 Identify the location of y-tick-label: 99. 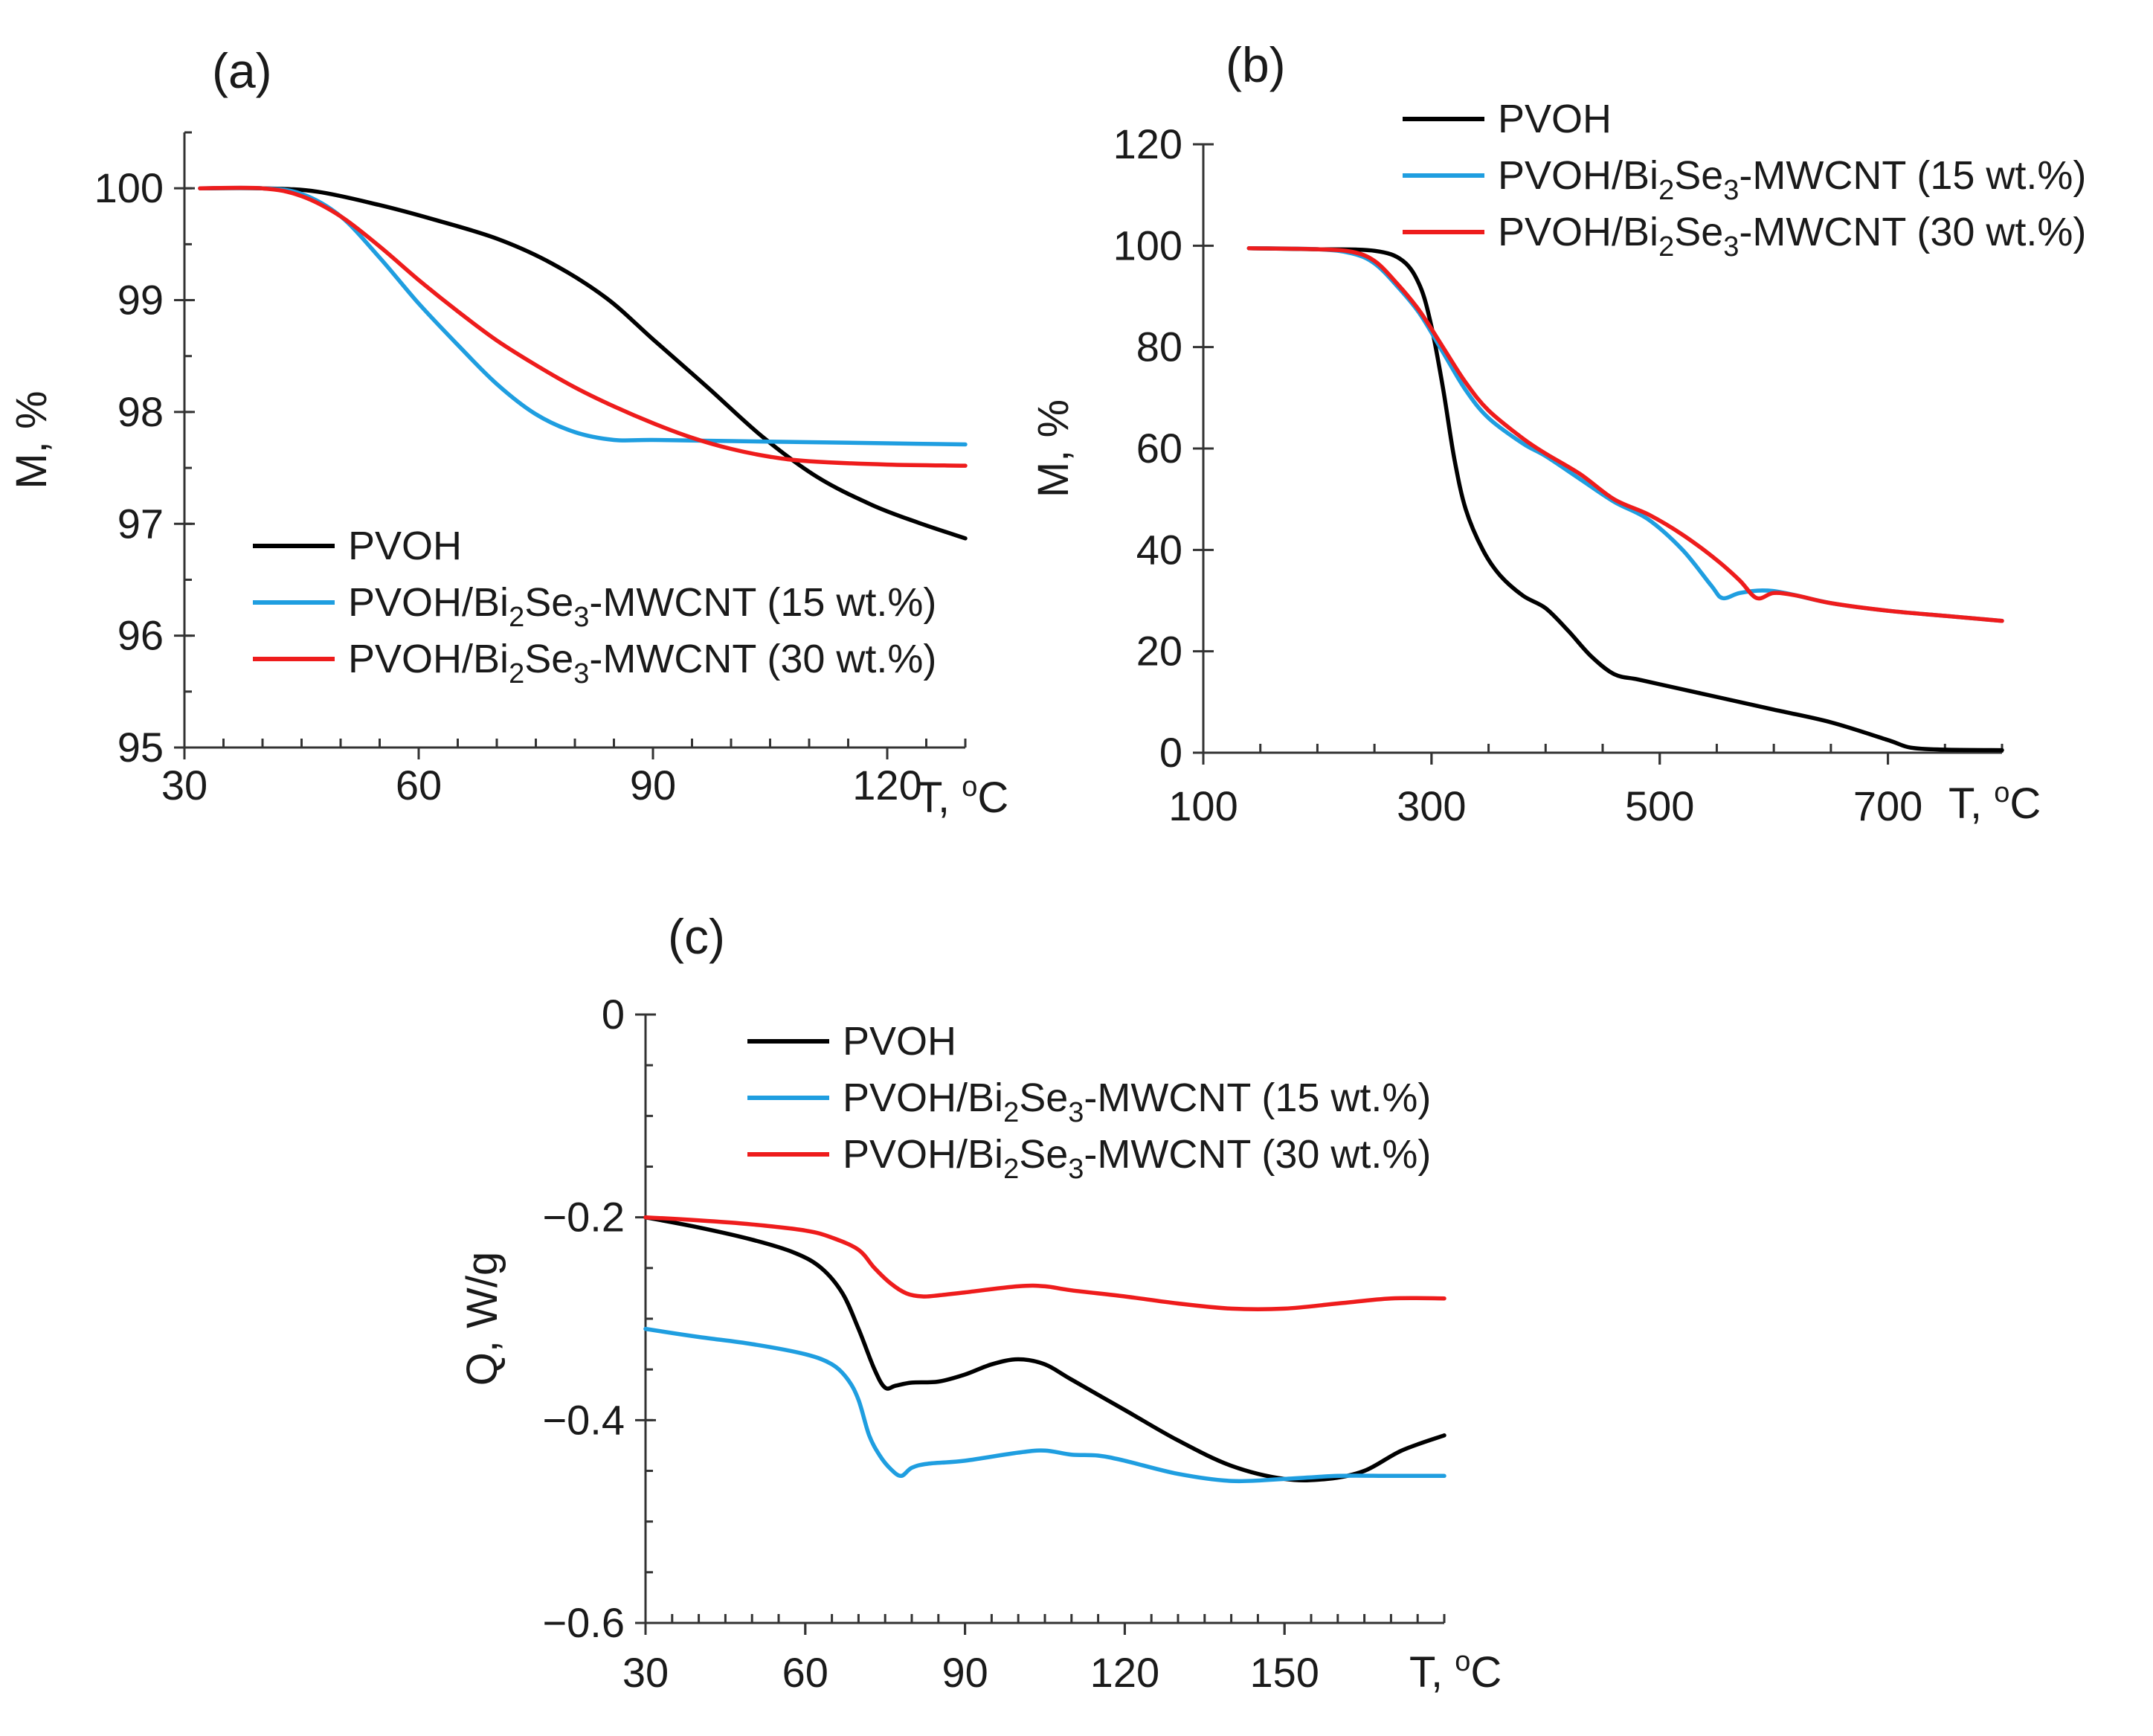
(141, 300).